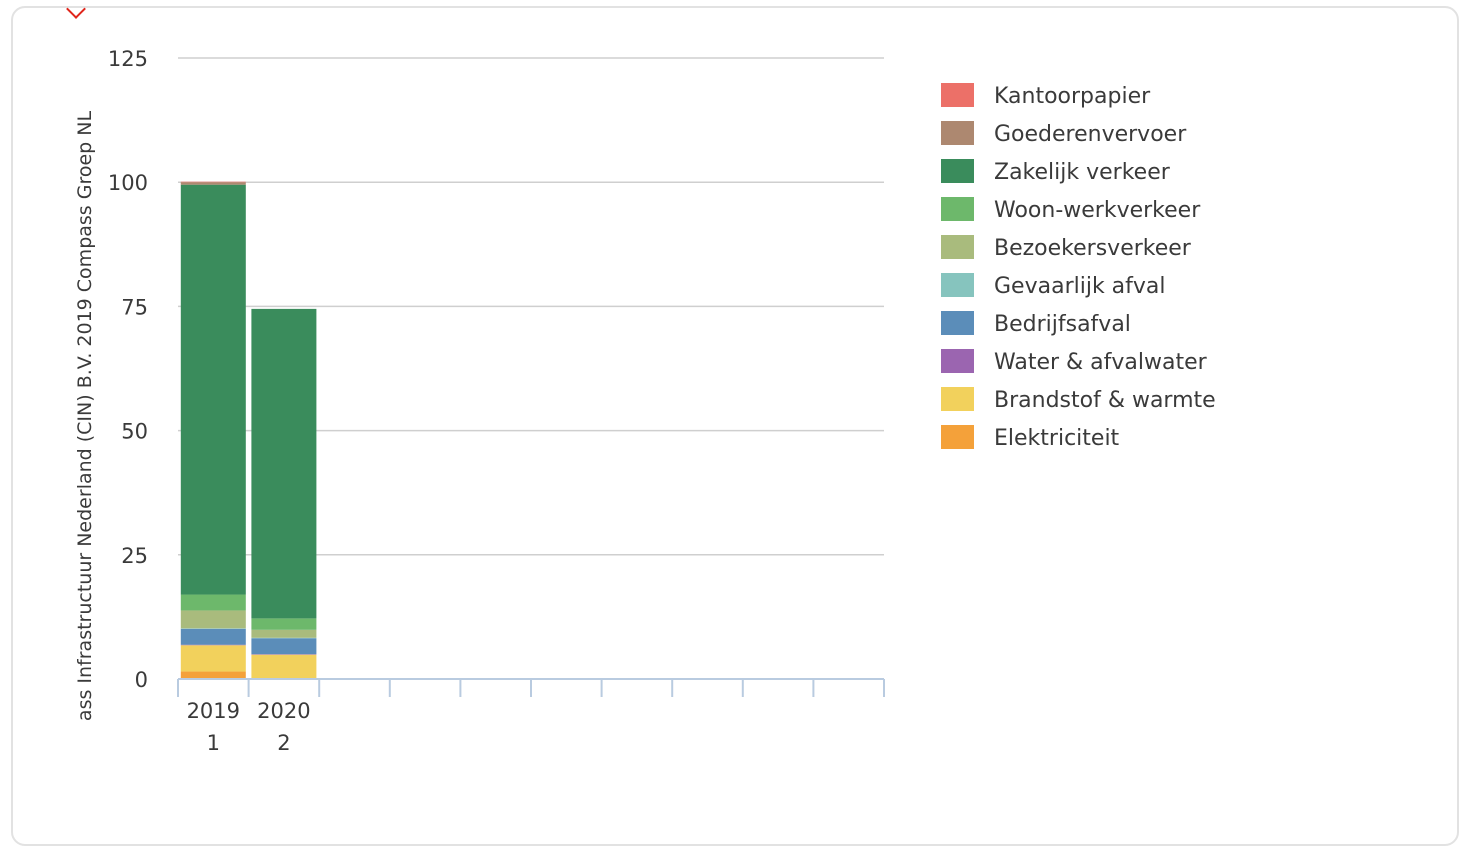 This screenshot has width=1461, height=846. What do you see at coordinates (1101, 362) in the screenshot?
I see `legend-label: Water & afvalwater` at bounding box center [1101, 362].